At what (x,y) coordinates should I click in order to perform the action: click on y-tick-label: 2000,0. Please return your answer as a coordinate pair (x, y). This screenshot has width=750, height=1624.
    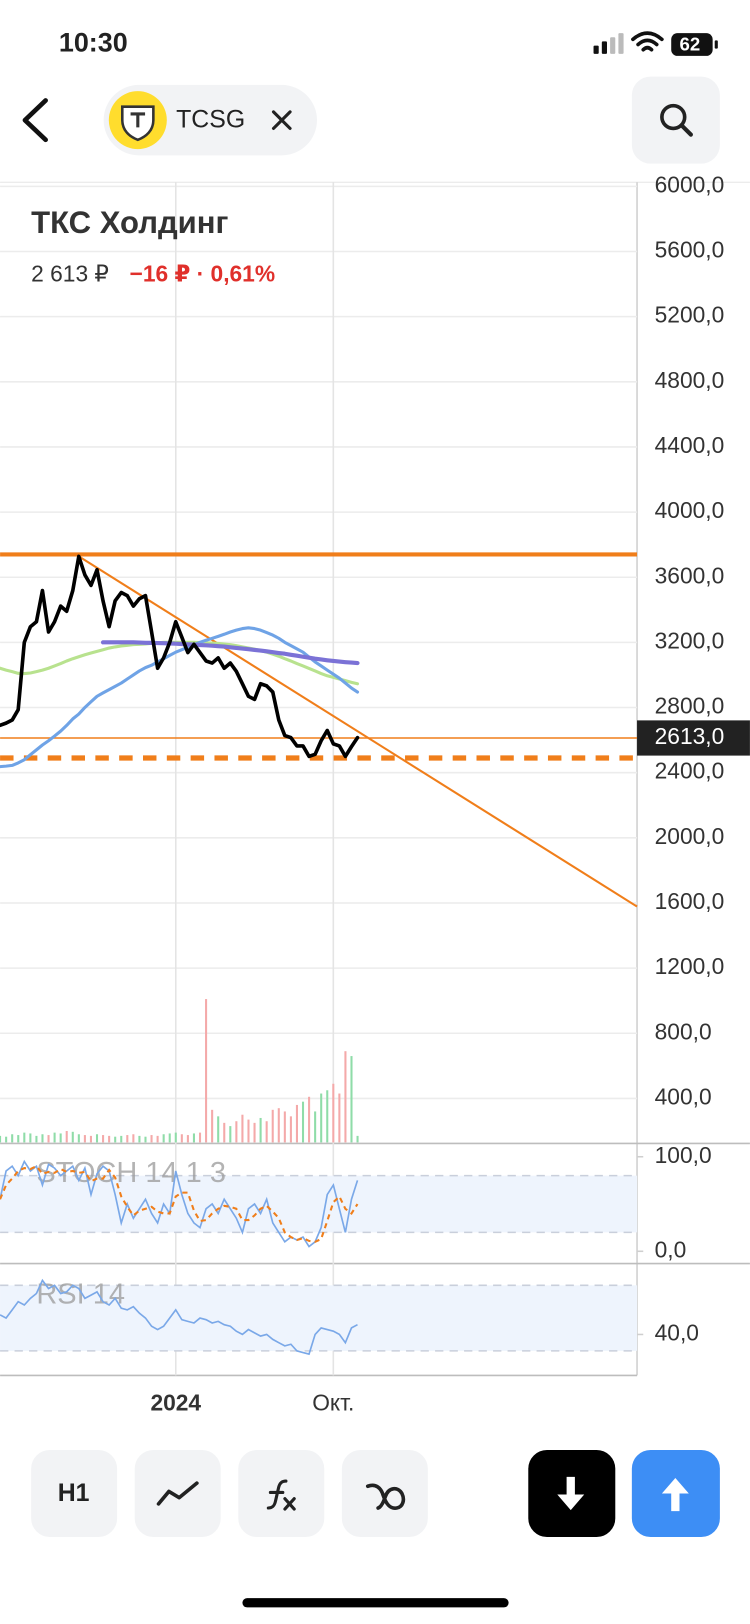
    Looking at the image, I should click on (690, 836).